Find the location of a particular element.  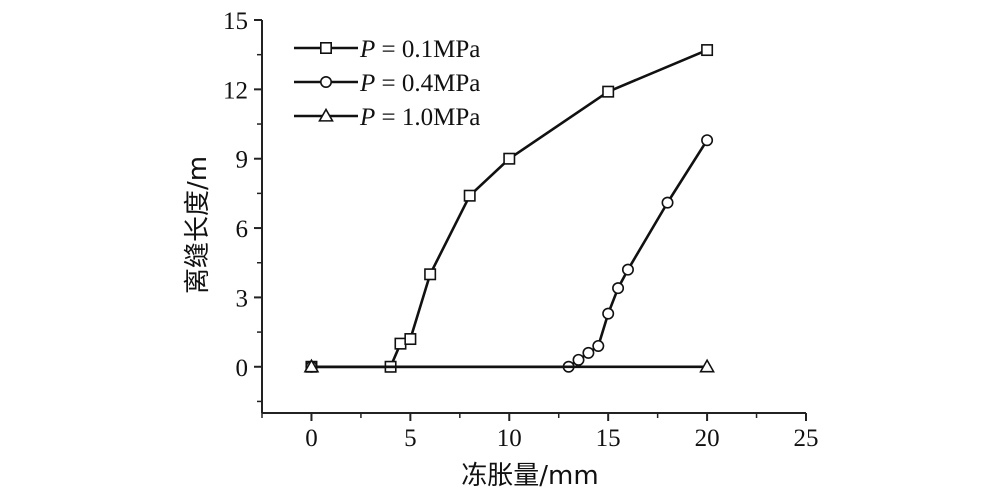

y-tick-label: 12 is located at coordinates (235, 90).